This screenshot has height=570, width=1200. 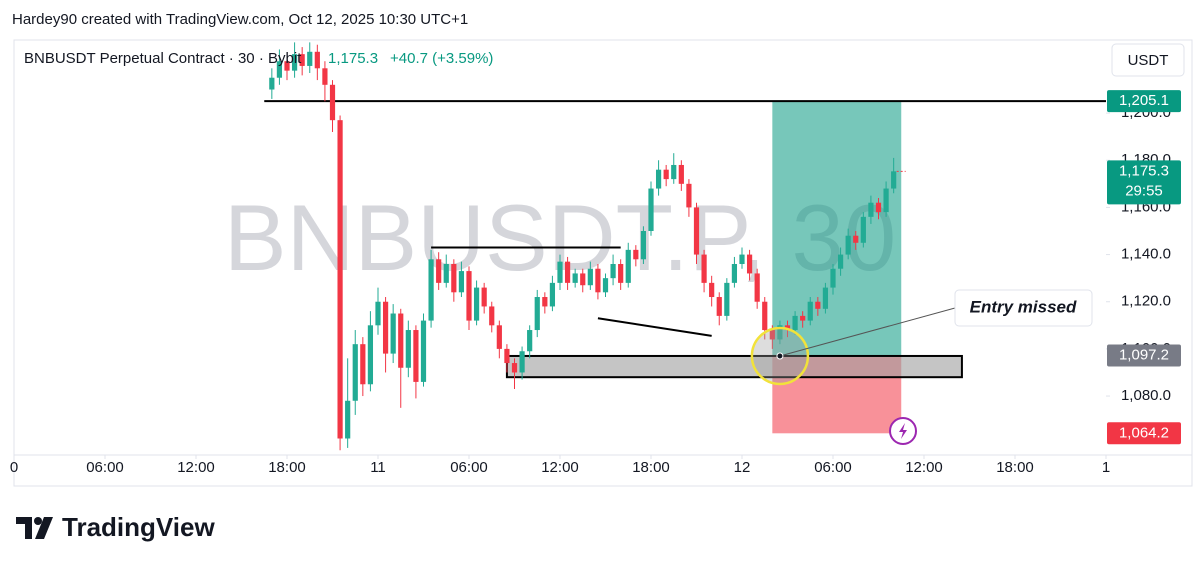 I want to click on price-label: 1,064.2, so click(x=1144, y=432).